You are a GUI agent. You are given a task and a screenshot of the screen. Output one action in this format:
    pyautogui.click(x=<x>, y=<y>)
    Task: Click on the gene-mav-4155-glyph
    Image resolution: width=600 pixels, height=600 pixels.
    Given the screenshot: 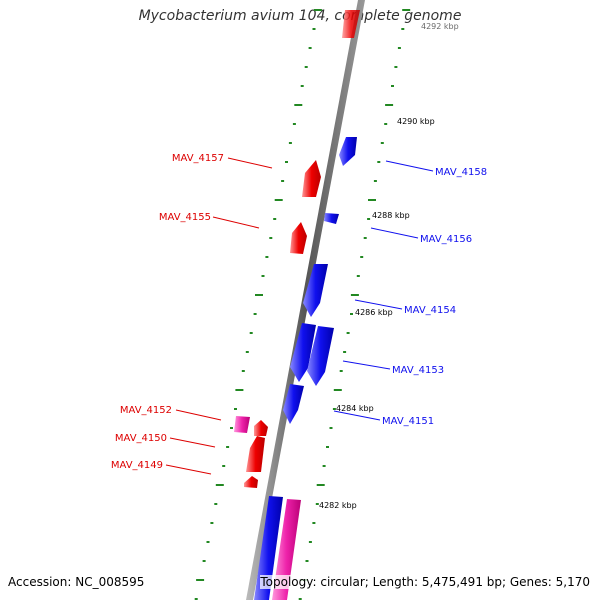 What is the action you would take?
    pyautogui.click(x=298, y=238)
    